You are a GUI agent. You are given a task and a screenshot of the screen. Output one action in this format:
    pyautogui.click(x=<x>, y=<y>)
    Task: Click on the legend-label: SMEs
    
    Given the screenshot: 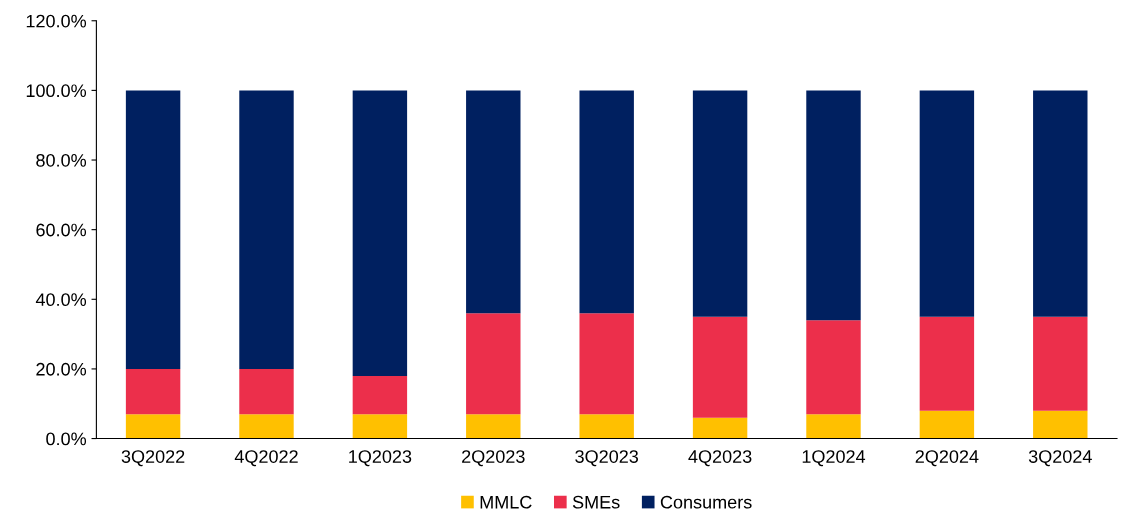 What is the action you would take?
    pyautogui.click(x=596, y=502)
    